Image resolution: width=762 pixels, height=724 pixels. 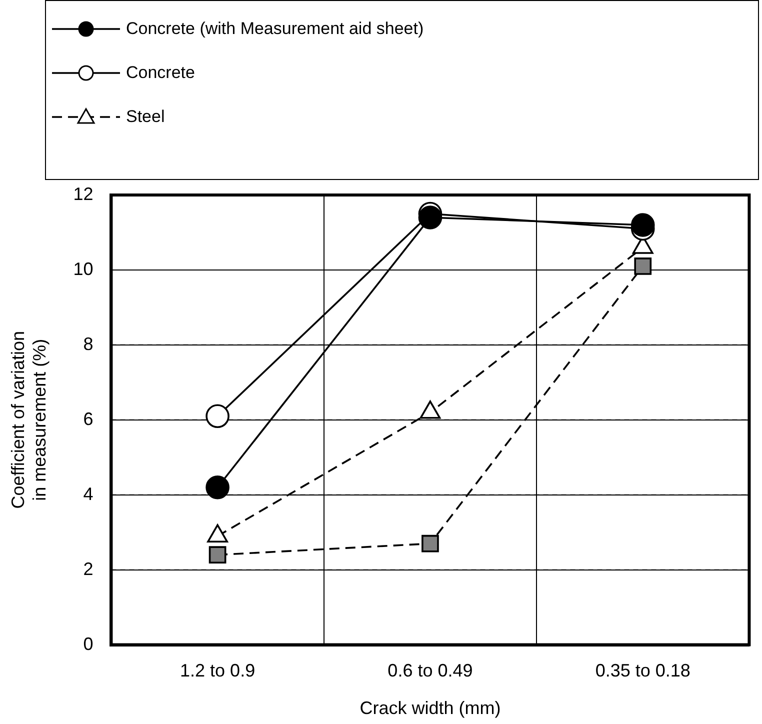 I want to click on legend-label: Concrete (with Measurement aid sheet), so click(x=275, y=29).